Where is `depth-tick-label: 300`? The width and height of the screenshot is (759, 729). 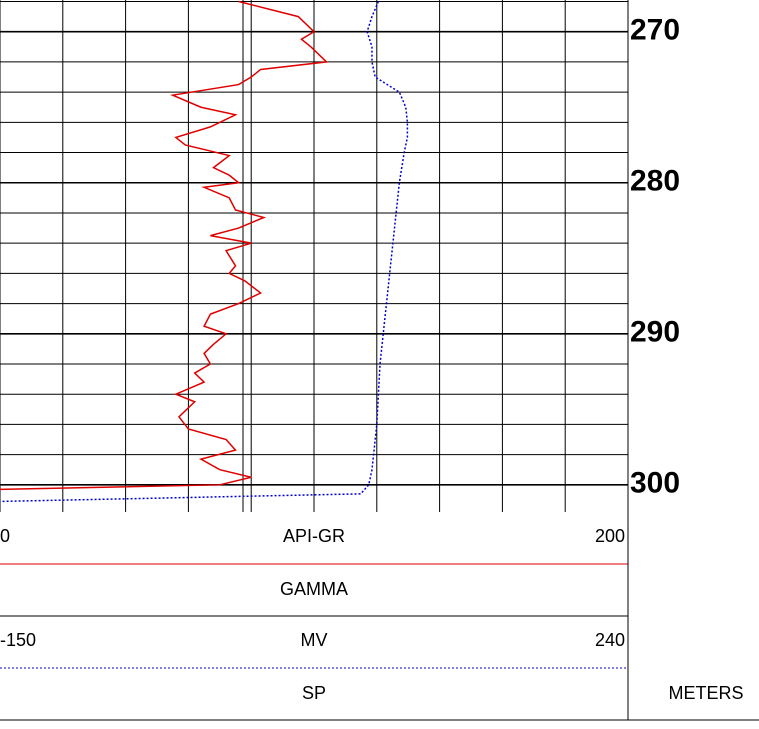 depth-tick-label: 300 is located at coordinates (655, 483).